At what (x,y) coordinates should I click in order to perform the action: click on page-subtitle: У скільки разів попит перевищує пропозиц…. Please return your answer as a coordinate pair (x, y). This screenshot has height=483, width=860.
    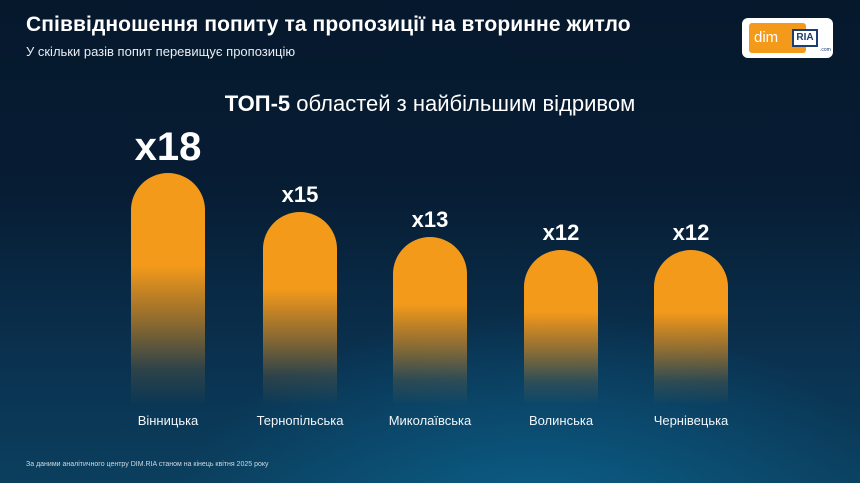
    Looking at the image, I should click on (161, 51).